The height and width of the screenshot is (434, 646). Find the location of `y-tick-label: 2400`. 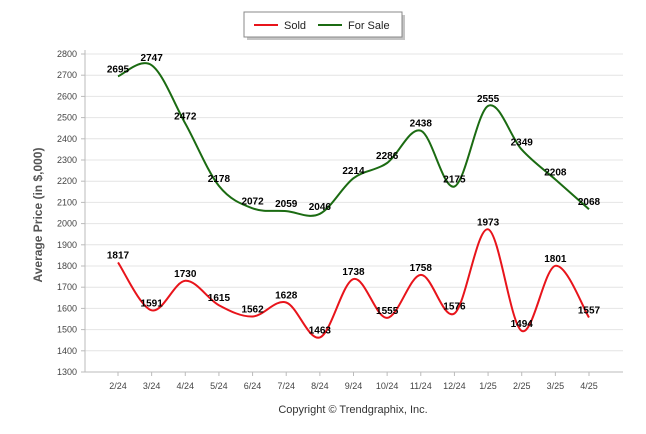

y-tick-label: 2400 is located at coordinates (67, 139).